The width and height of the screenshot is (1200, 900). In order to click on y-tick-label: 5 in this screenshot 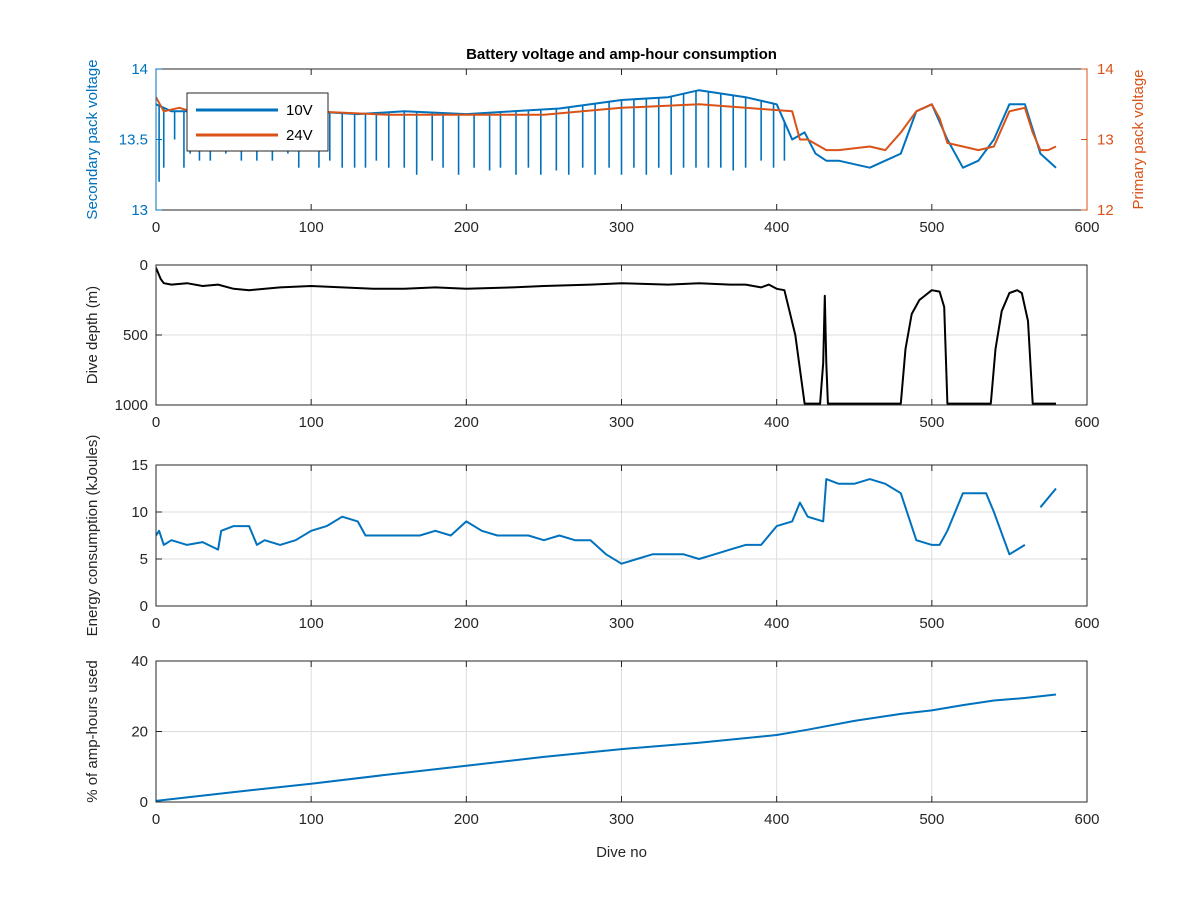, I will do `click(144, 559)`.